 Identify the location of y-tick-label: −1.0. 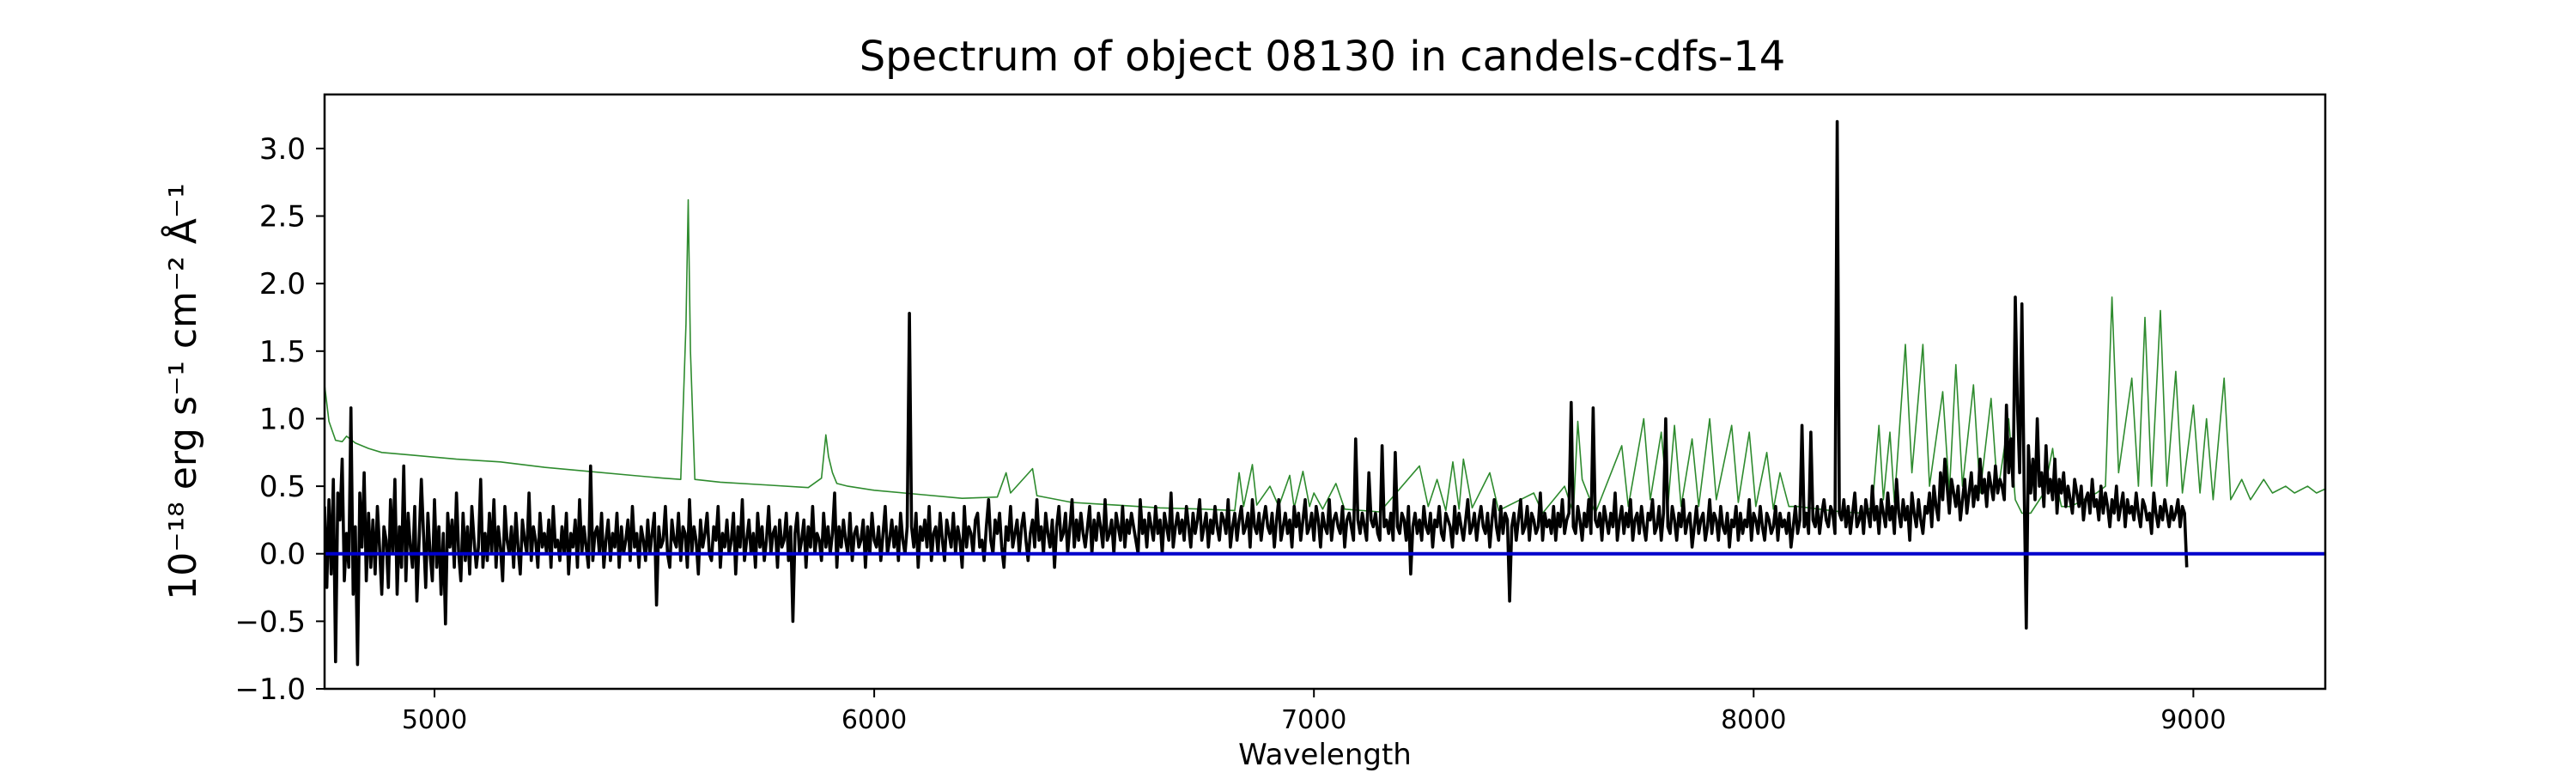
(270, 690).